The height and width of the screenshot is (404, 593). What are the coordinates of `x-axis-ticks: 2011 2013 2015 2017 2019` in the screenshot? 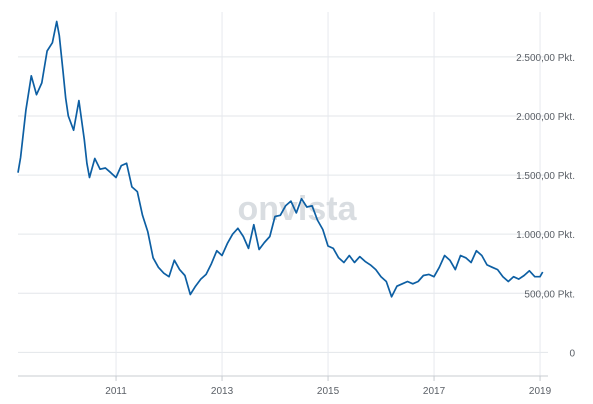 It's located at (328, 386).